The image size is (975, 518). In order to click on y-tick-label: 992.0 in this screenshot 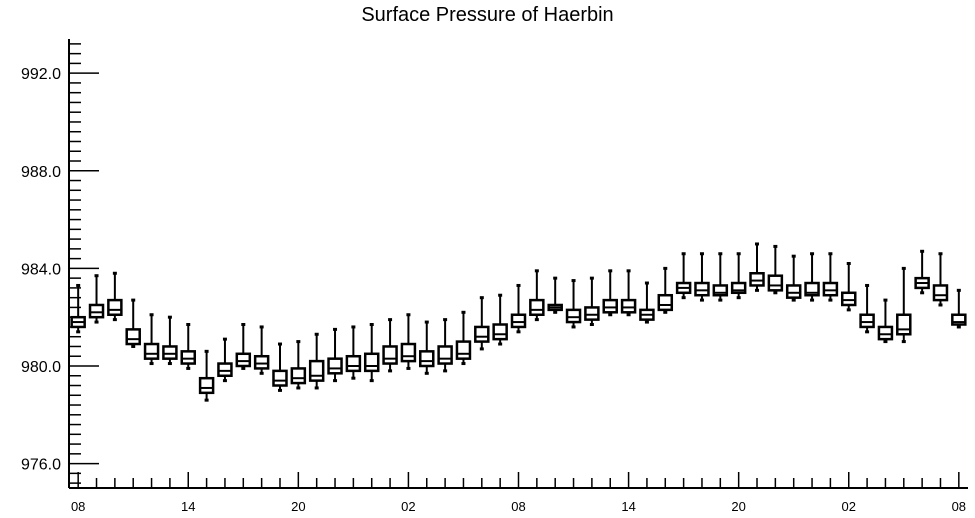, I will do `click(41, 74)`.